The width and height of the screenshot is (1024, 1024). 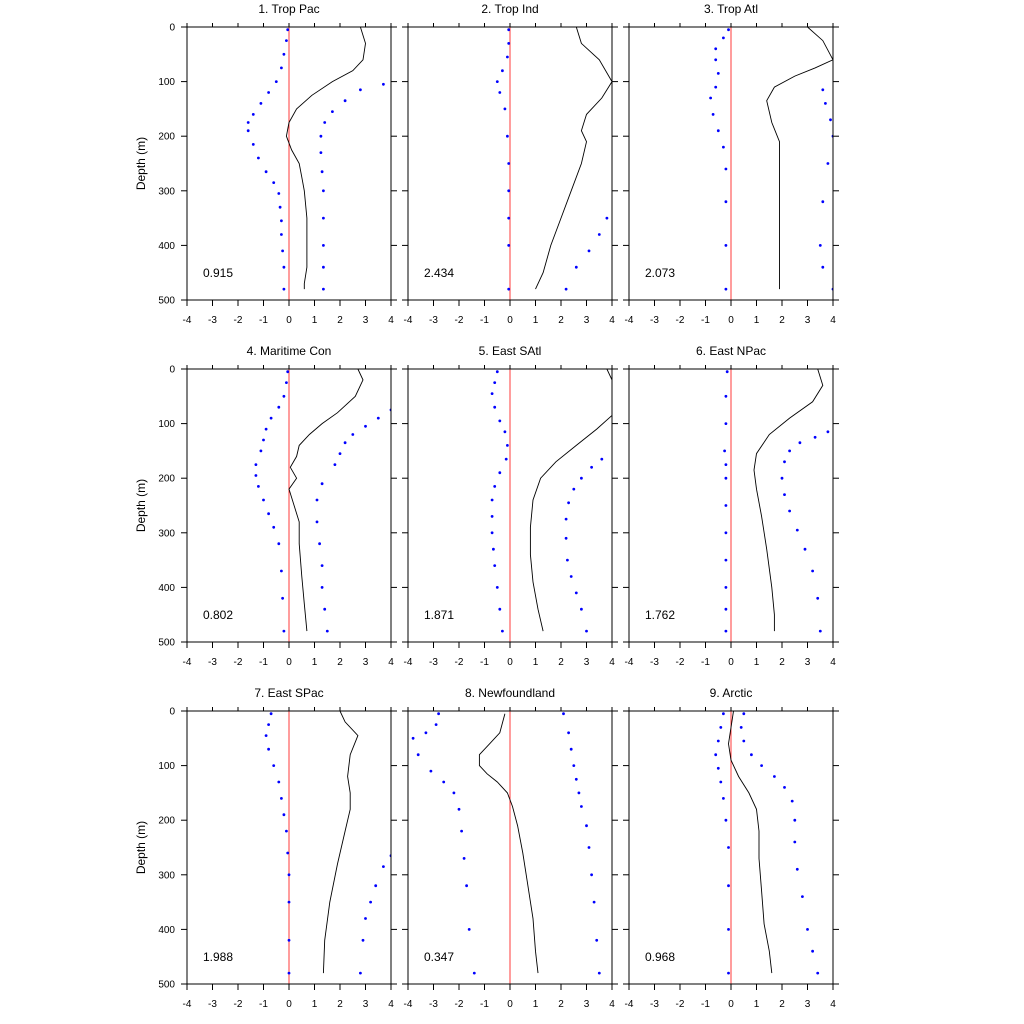 I want to click on panel-title: 6. East NPac, so click(x=731, y=351).